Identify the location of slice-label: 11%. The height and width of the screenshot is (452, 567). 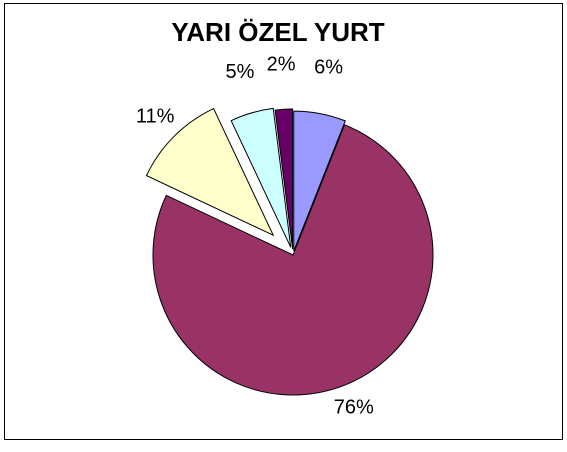
(155, 116).